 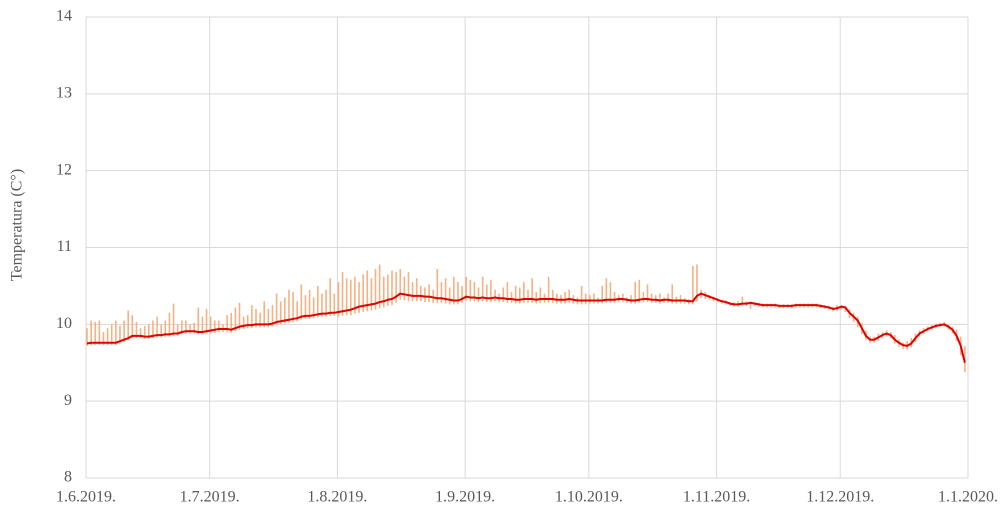 I want to click on x-tick-label: 1.1.2020., so click(x=968, y=497).